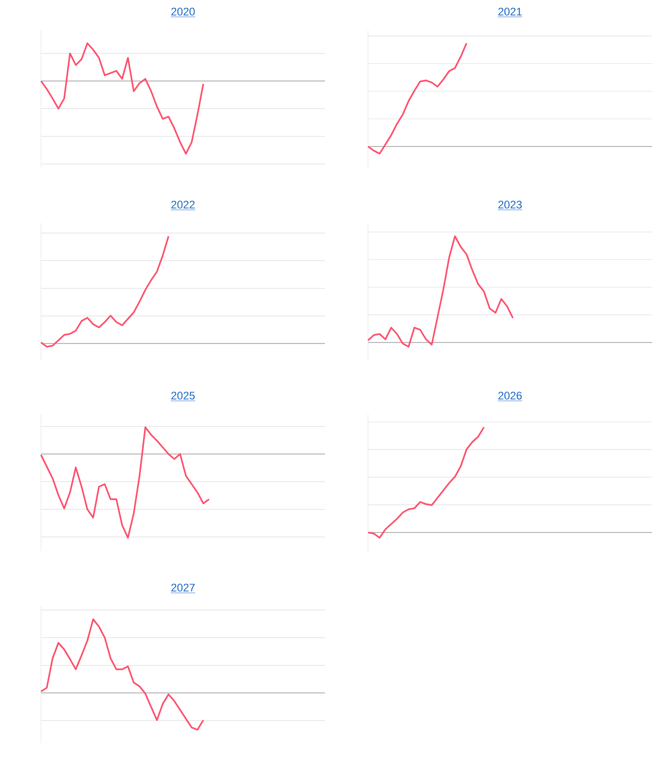  What do you see at coordinates (182, 588) in the screenshot?
I see `chart-title: 2027` at bounding box center [182, 588].